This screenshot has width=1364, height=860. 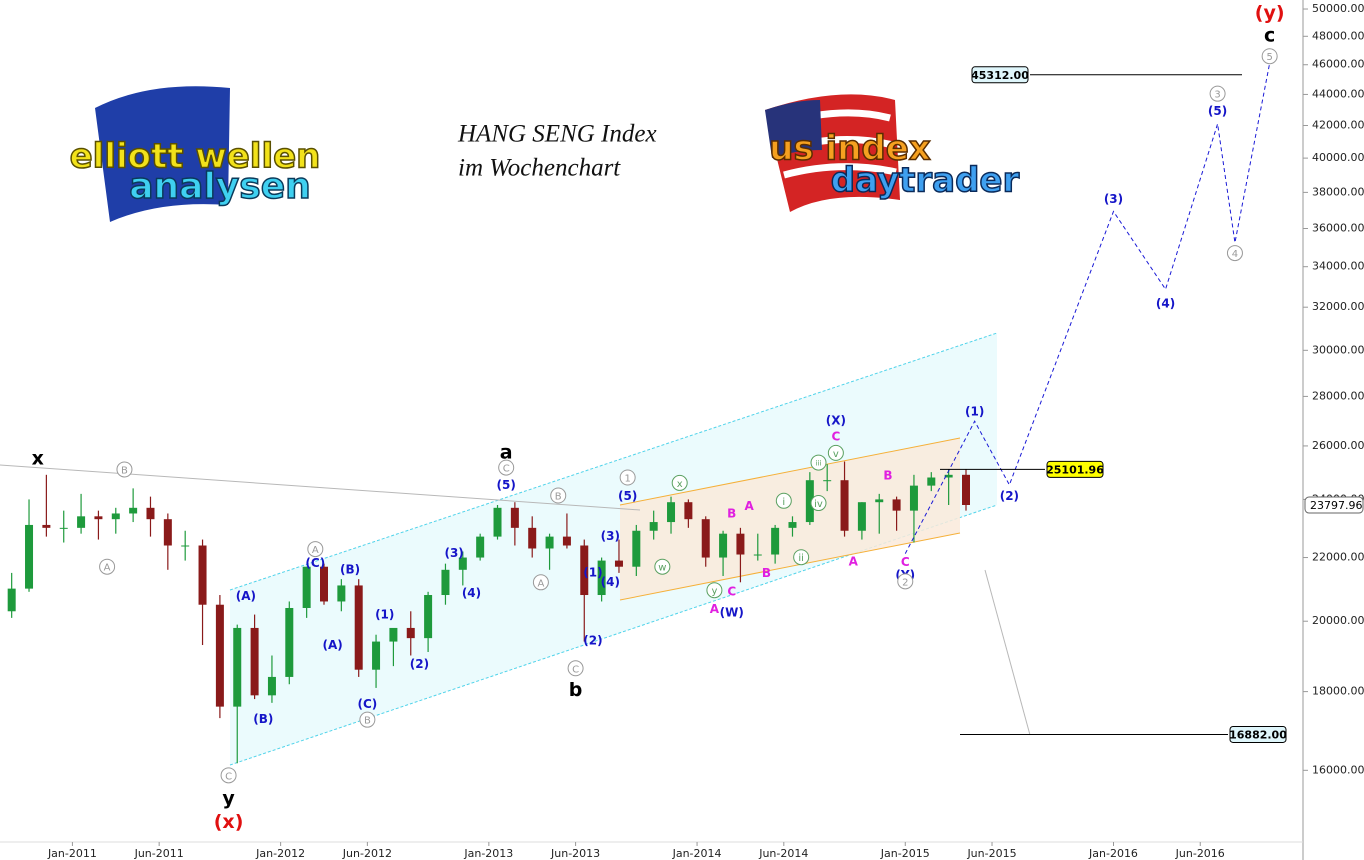 What do you see at coordinates (1338, 125) in the screenshot?
I see `y-tick-label: 42000.00` at bounding box center [1338, 125].